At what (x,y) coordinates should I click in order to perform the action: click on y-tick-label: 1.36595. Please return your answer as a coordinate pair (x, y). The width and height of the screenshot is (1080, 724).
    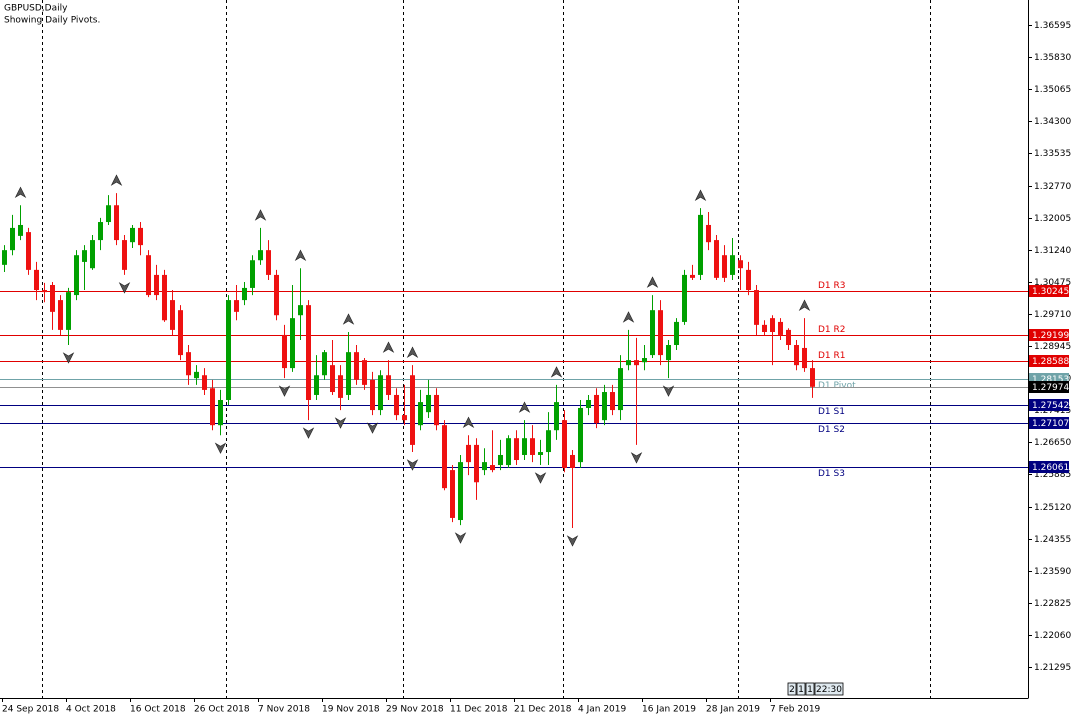
    Looking at the image, I should click on (1052, 26).